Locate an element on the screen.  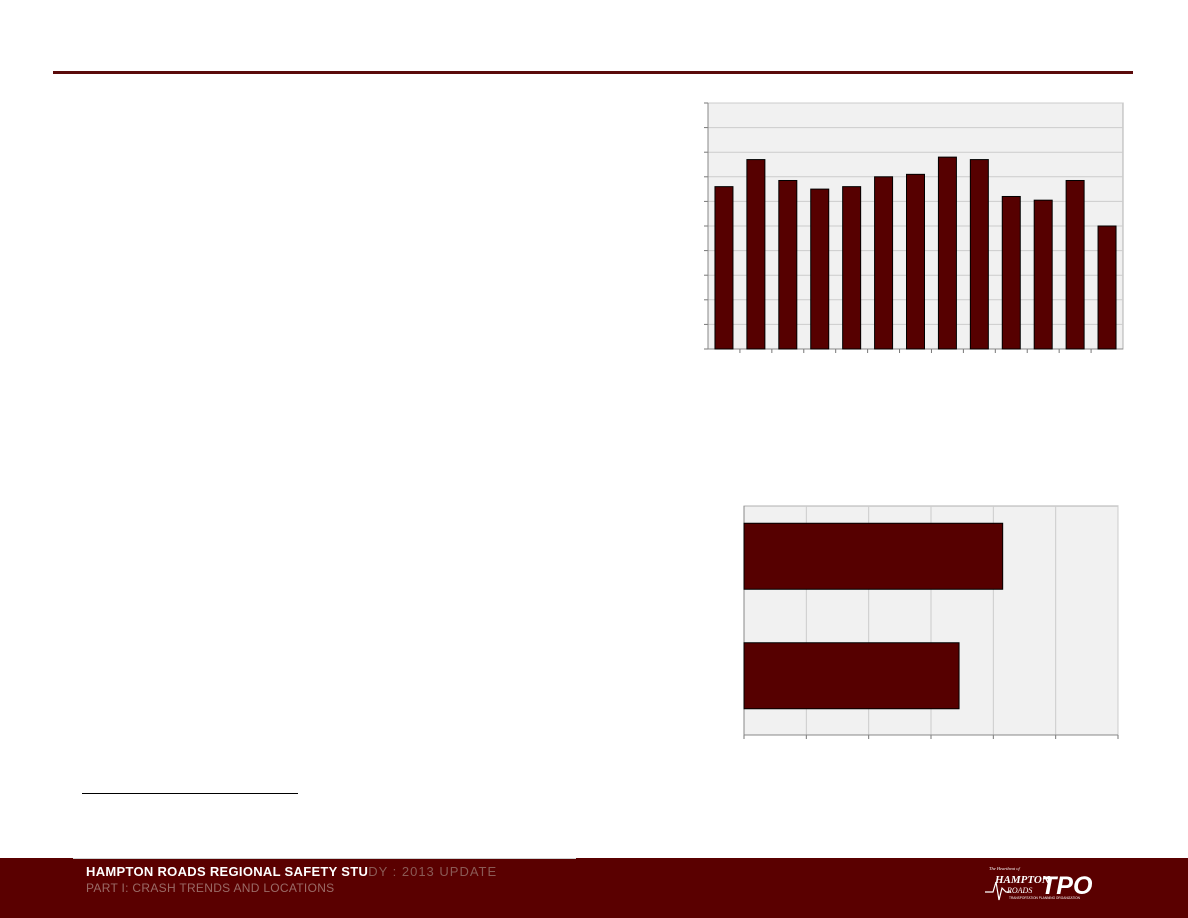
logo-name-line1: HAMPTON is located at coordinates (1022, 880).